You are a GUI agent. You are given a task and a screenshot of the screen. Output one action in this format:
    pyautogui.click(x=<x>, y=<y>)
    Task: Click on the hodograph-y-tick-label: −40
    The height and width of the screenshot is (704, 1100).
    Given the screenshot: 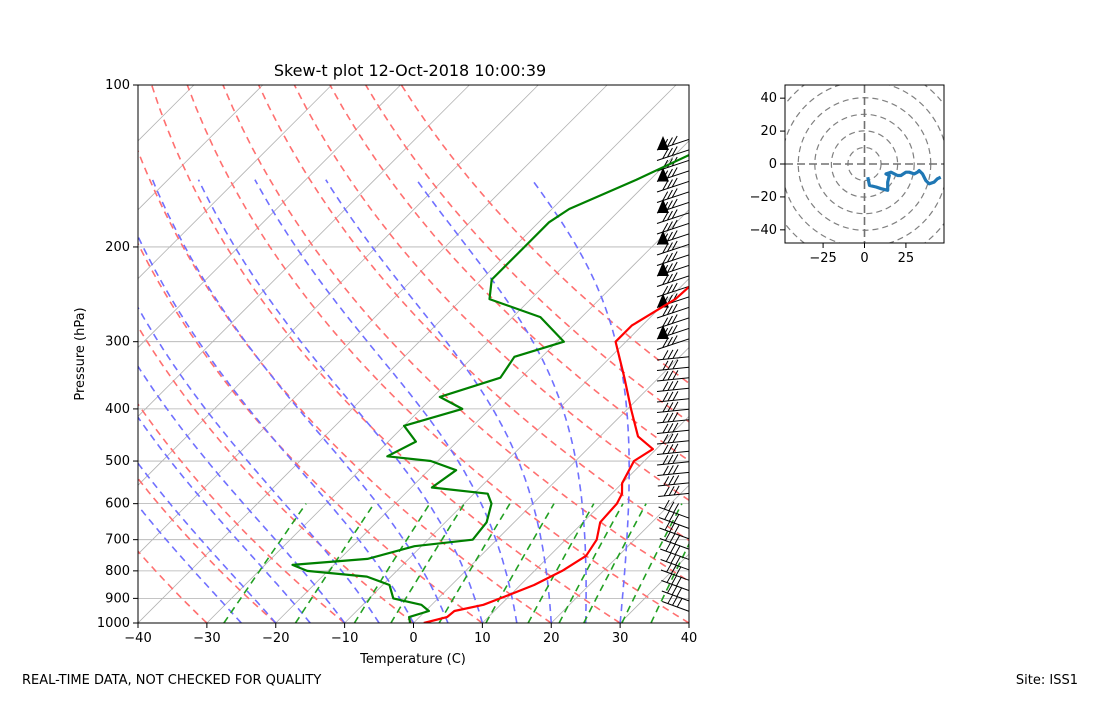 What is the action you would take?
    pyautogui.click(x=763, y=230)
    